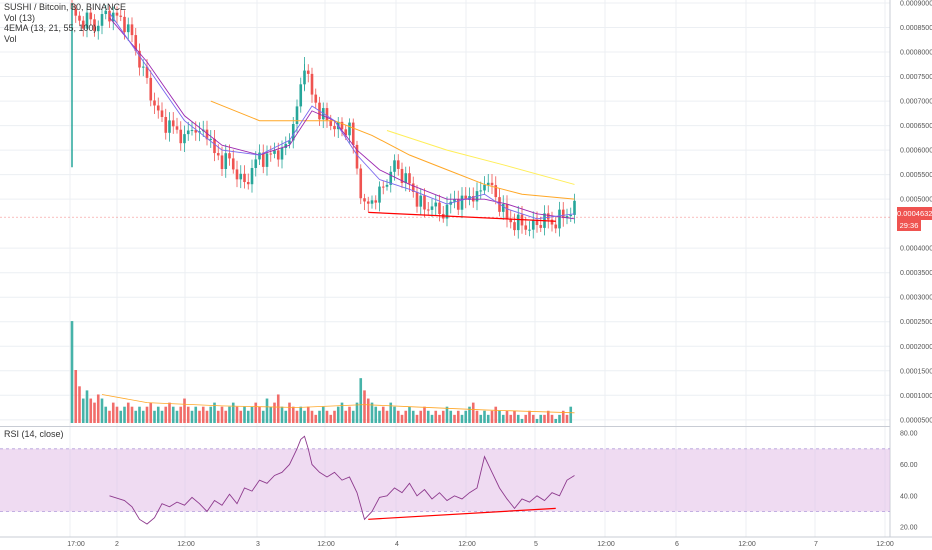  I want to click on symbol-title: SUSHI / Bitcoin, 30, BINANCE, so click(65, 7).